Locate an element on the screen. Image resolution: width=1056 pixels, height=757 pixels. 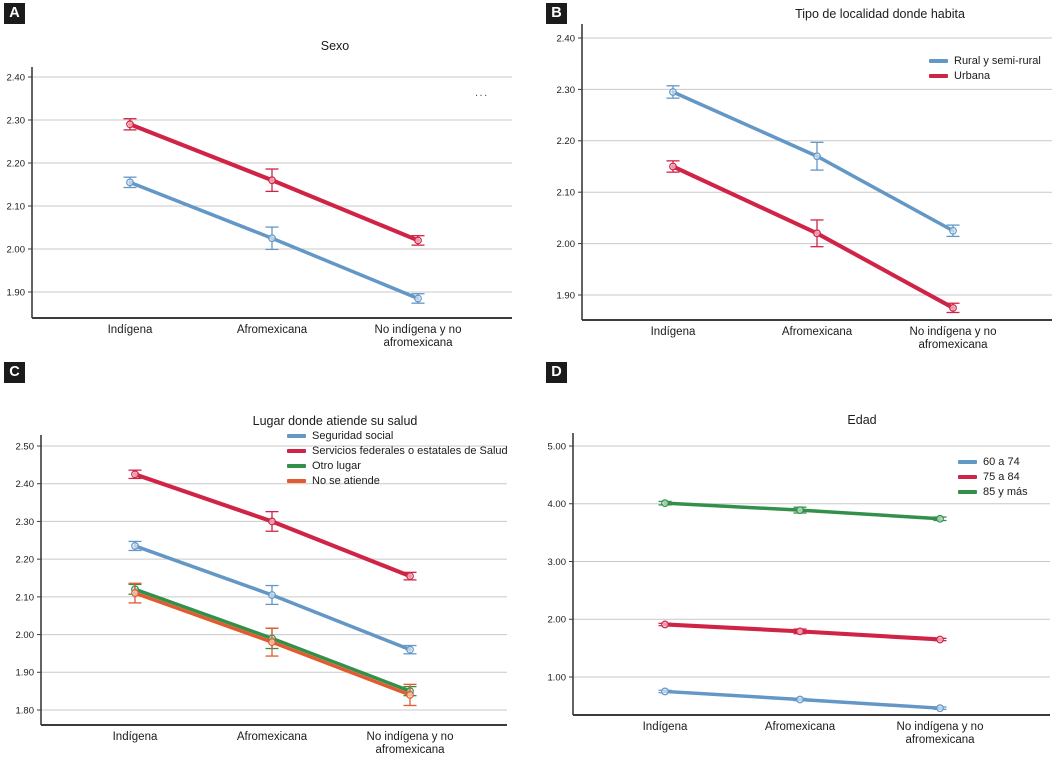
legend-item: 60 a 74 is located at coordinates (993, 462).